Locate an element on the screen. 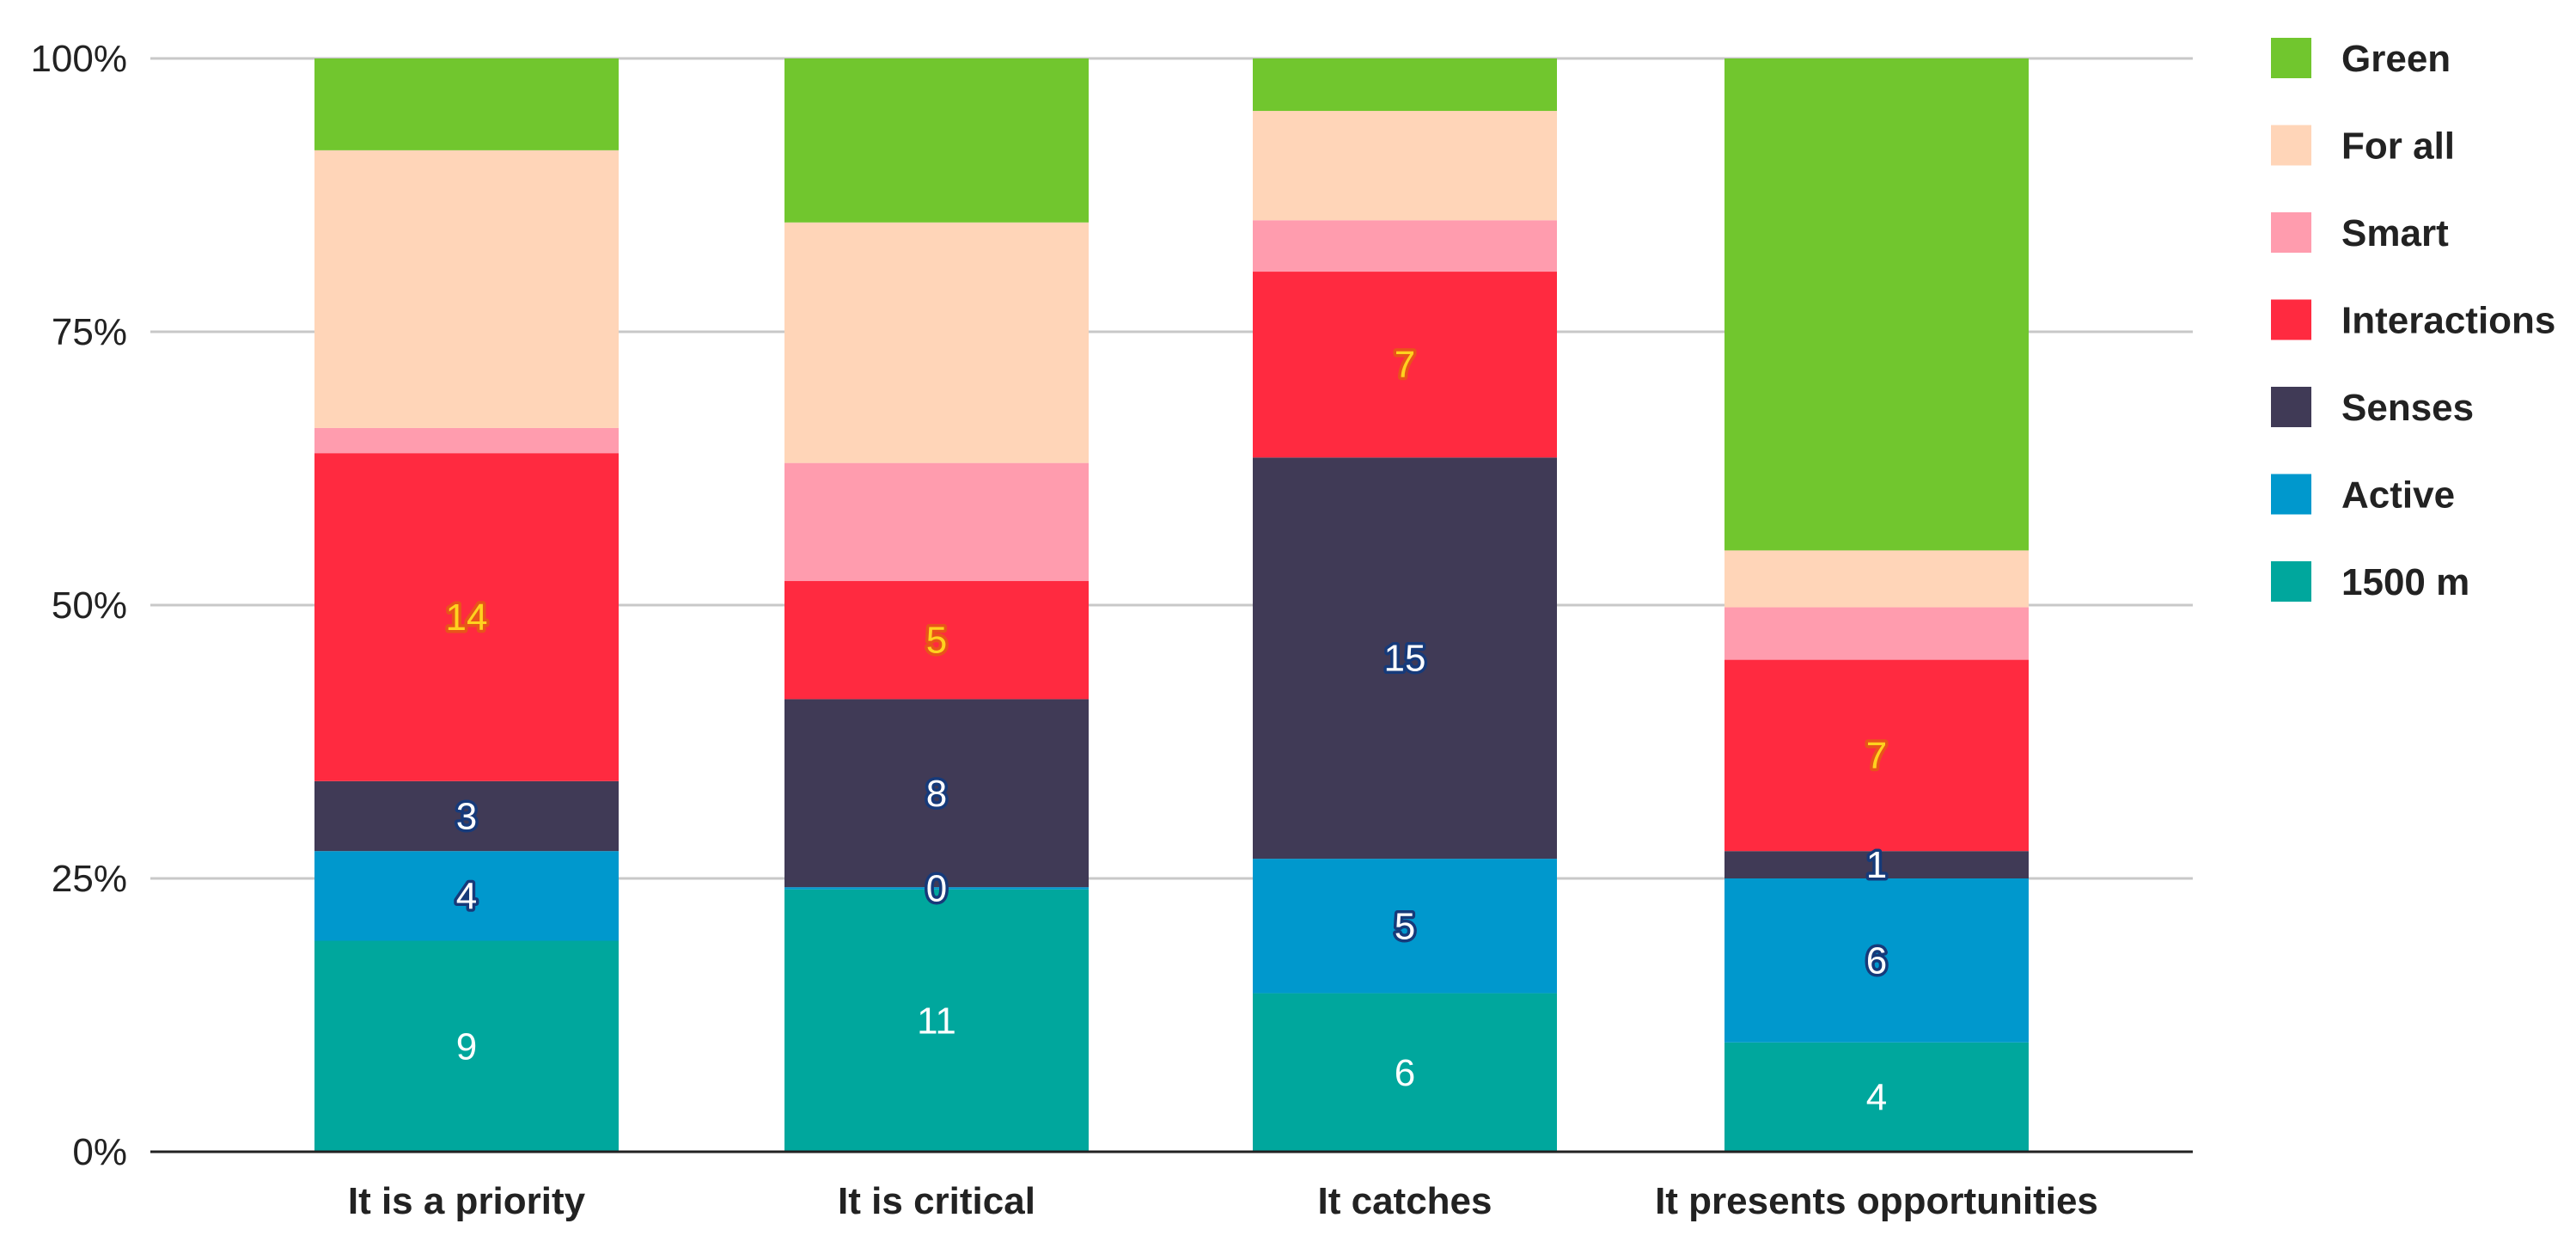  bar-segment-for-all-it-is-critical is located at coordinates (936, 342).